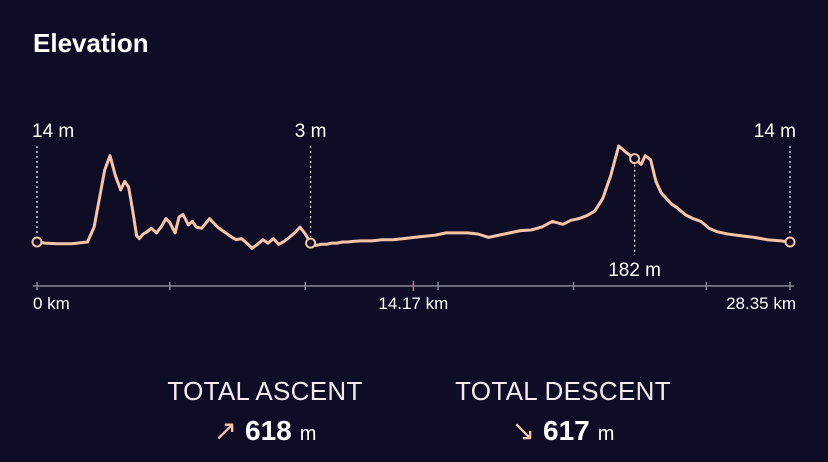  Describe the element at coordinates (265, 411) in the screenshot. I see `total-ascent-stat: TOTAL ASCENT ↗ 618 m` at that location.